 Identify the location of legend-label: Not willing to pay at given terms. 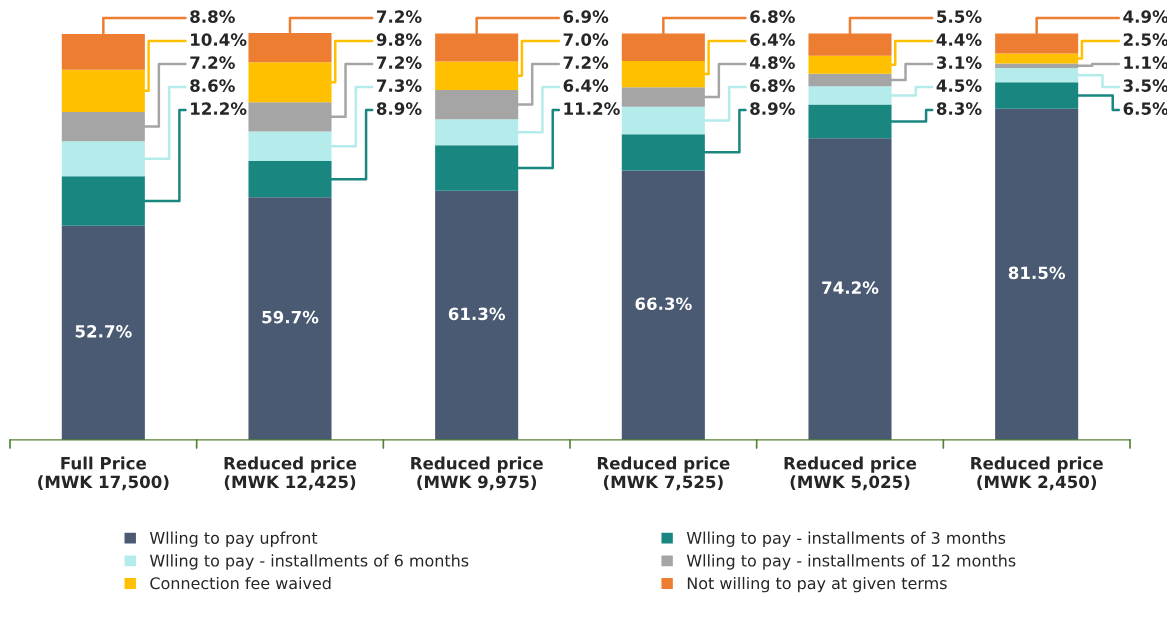
(817, 584).